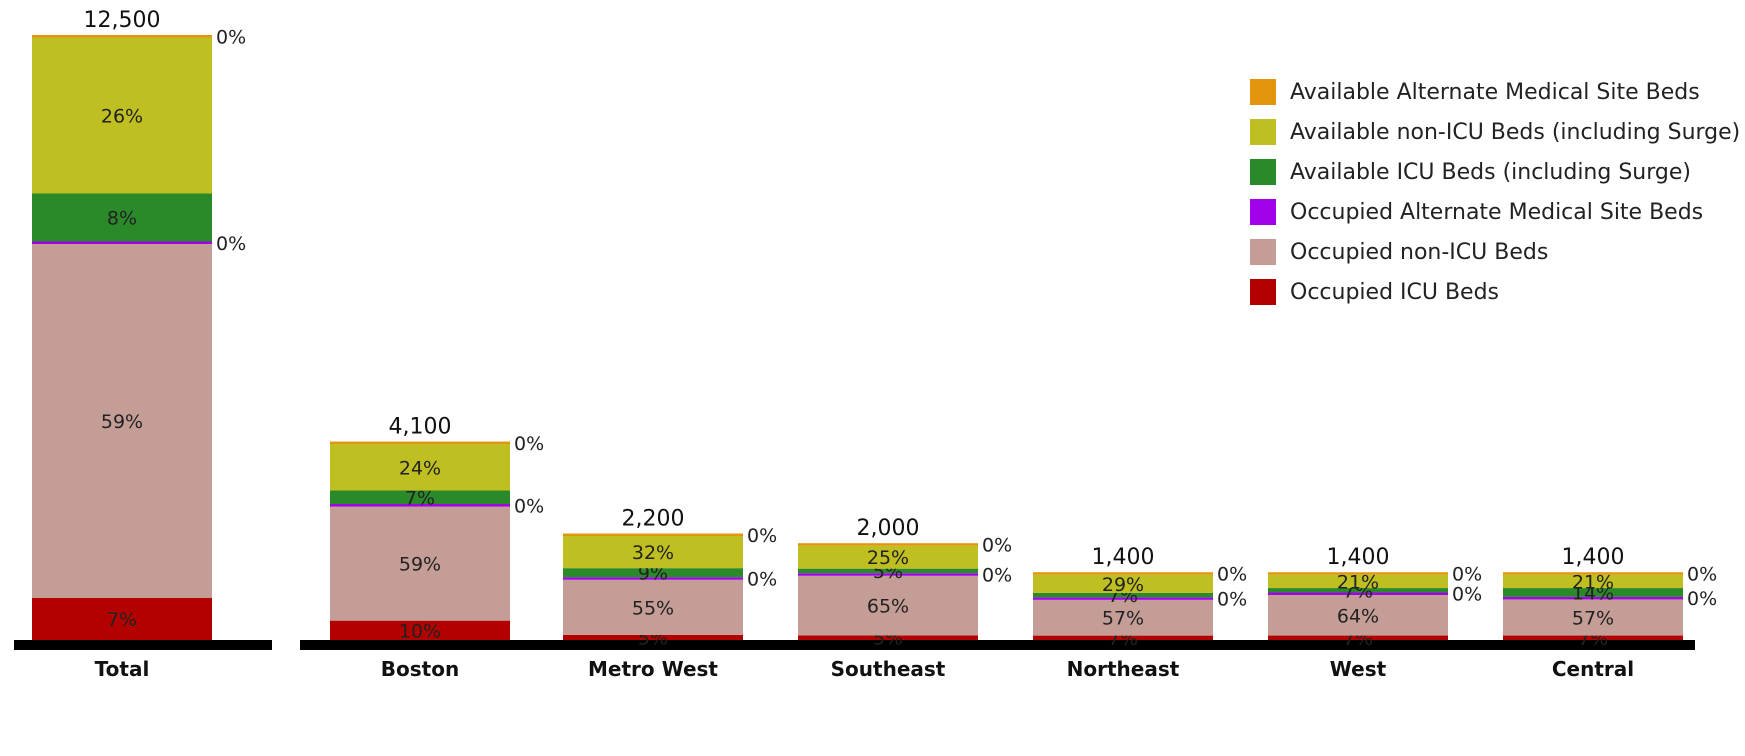 Image resolution: width=1745 pixels, height=756 pixels. What do you see at coordinates (1123, 669) in the screenshot?
I see `category-label: Northeast` at bounding box center [1123, 669].